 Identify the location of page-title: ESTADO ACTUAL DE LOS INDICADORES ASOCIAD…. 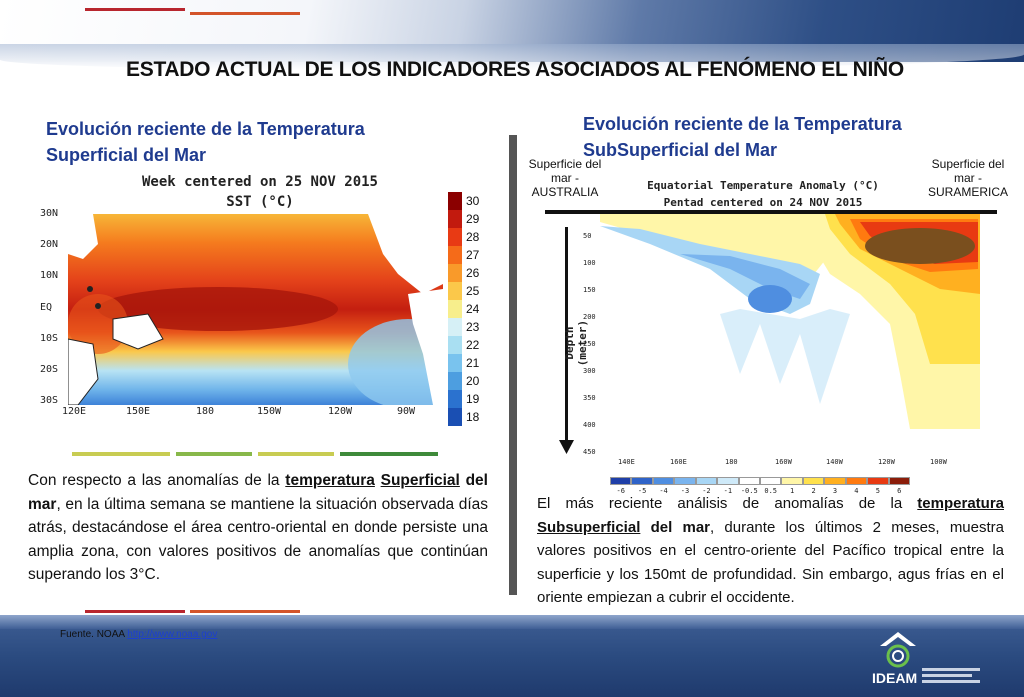
(515, 69).